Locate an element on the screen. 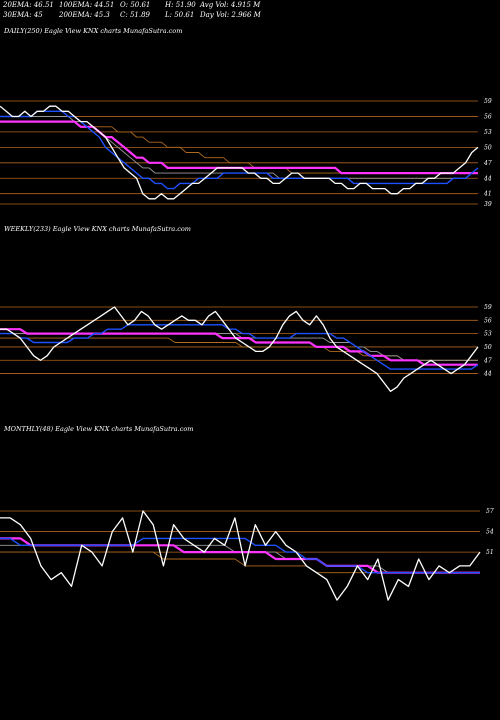 The width and height of the screenshot is (500, 720). weekly-y-tick-label: 50 is located at coordinates (488, 347).